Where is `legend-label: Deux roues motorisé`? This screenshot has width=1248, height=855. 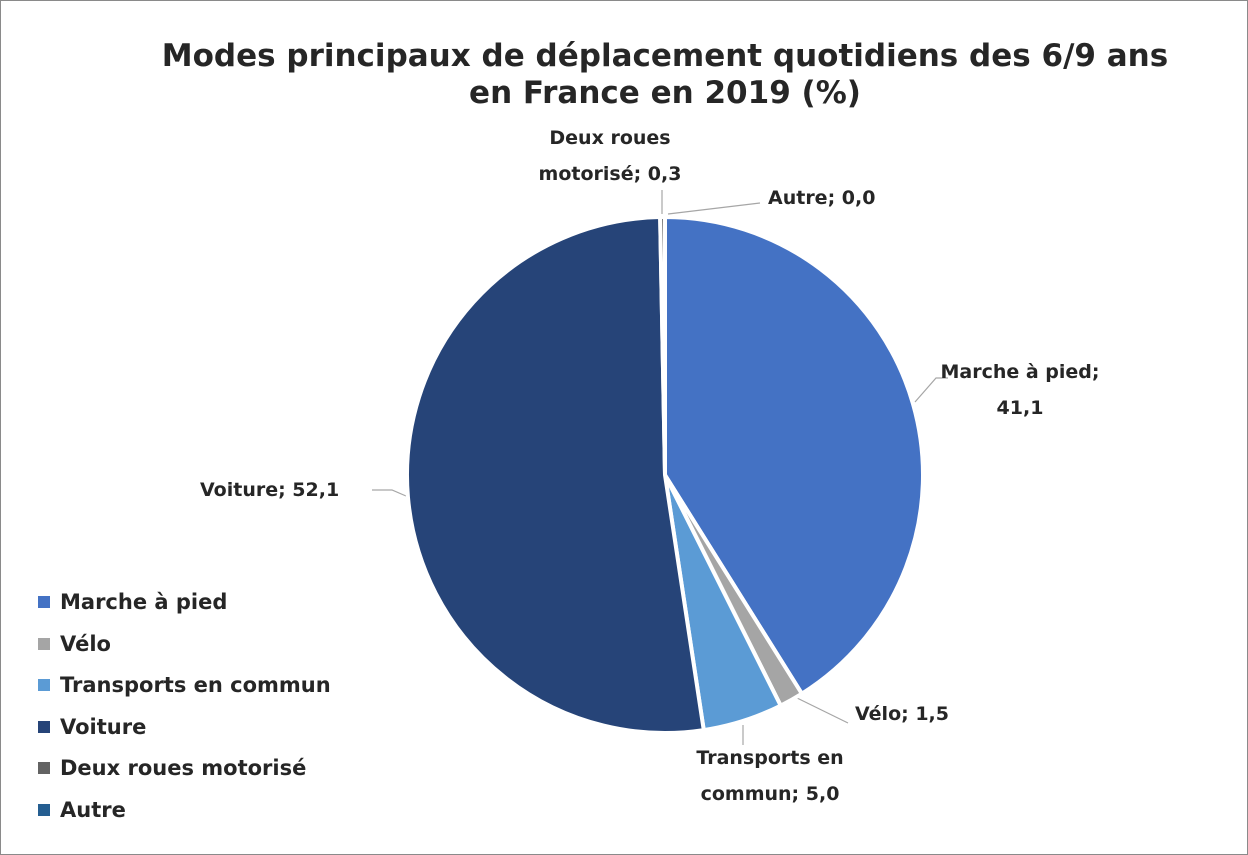 legend-label: Deux roues motorisé is located at coordinates (183, 768).